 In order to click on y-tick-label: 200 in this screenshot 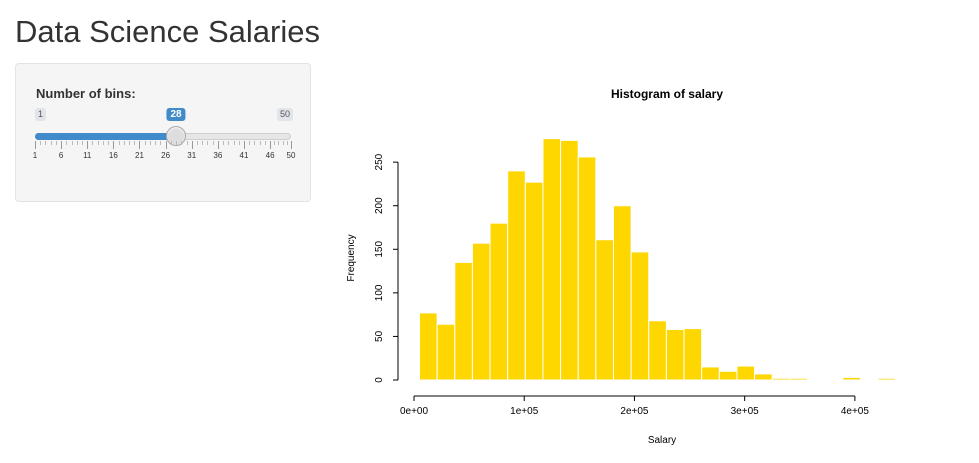, I will do `click(379, 205)`.